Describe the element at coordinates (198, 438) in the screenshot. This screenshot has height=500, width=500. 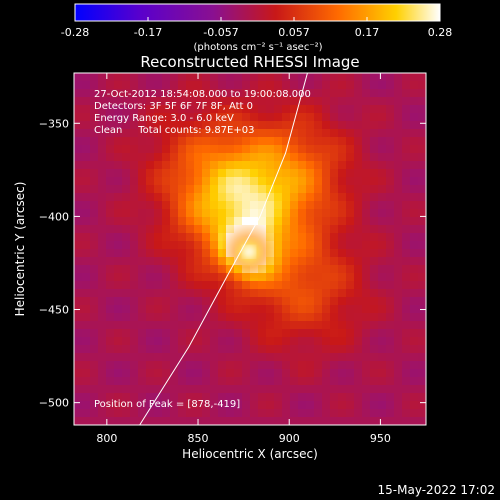
I see `x-tick-label: 850` at that location.